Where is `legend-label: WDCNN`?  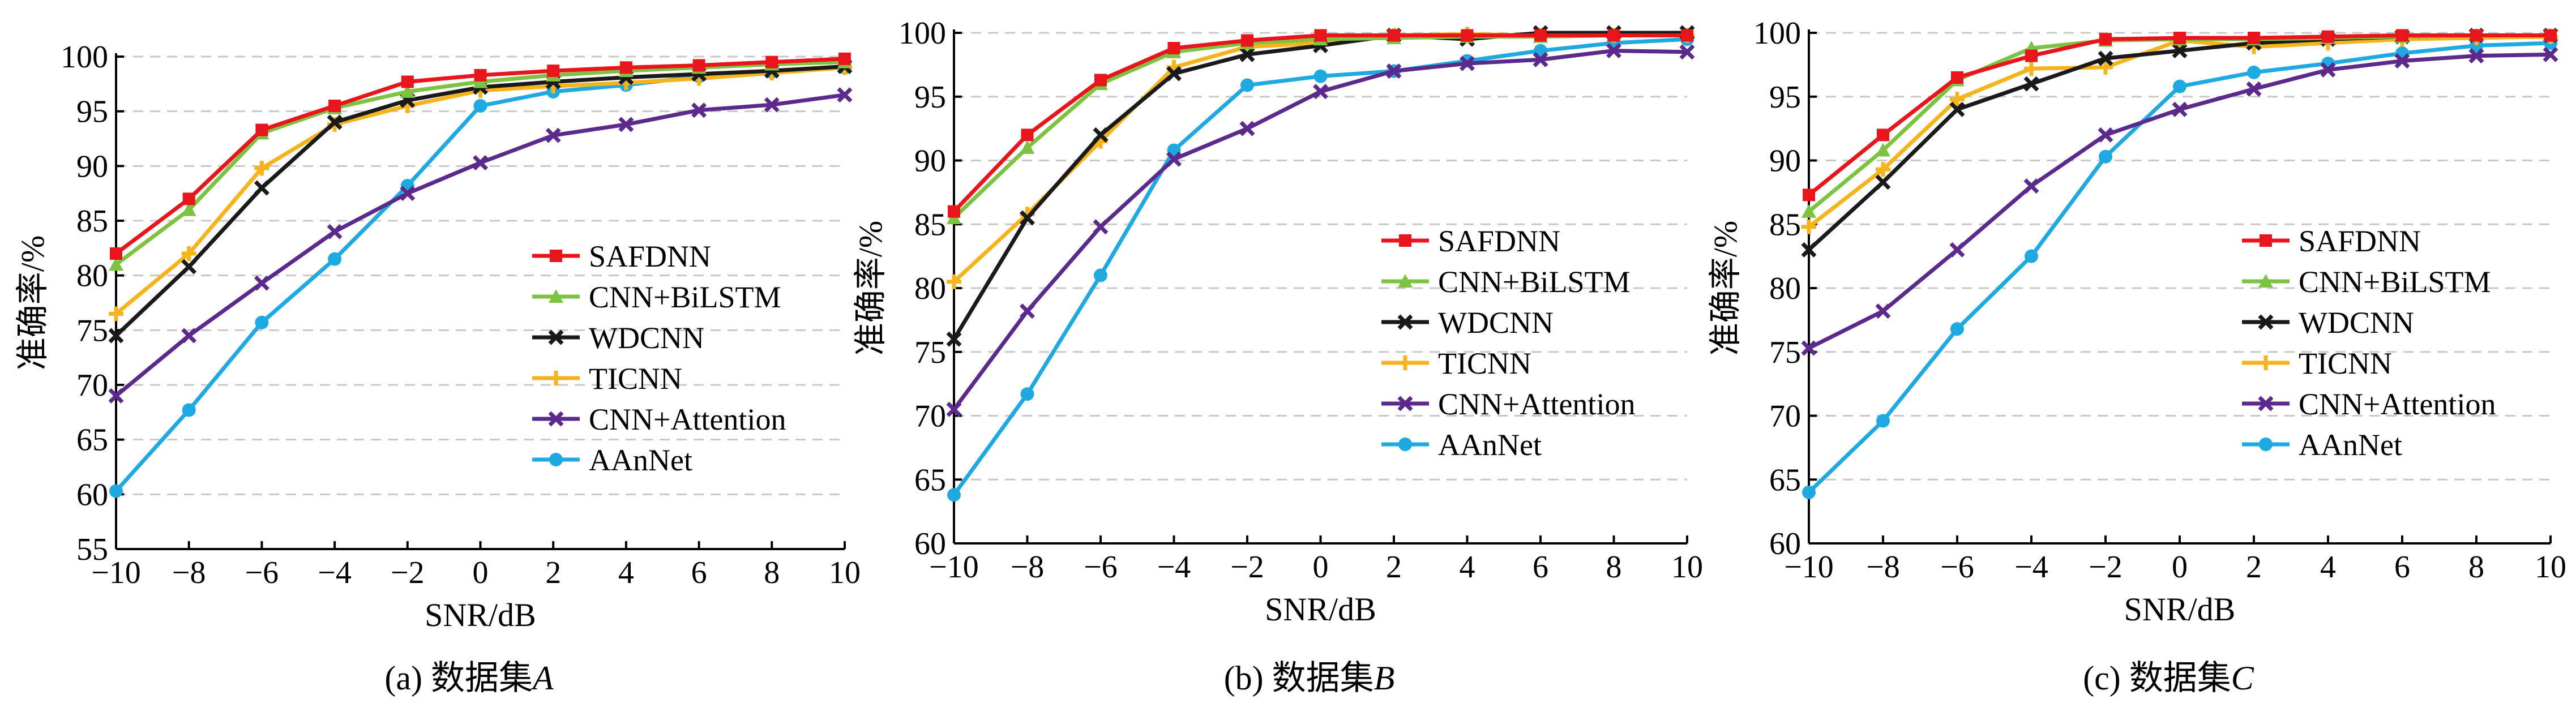
legend-label: WDCNN is located at coordinates (2356, 323).